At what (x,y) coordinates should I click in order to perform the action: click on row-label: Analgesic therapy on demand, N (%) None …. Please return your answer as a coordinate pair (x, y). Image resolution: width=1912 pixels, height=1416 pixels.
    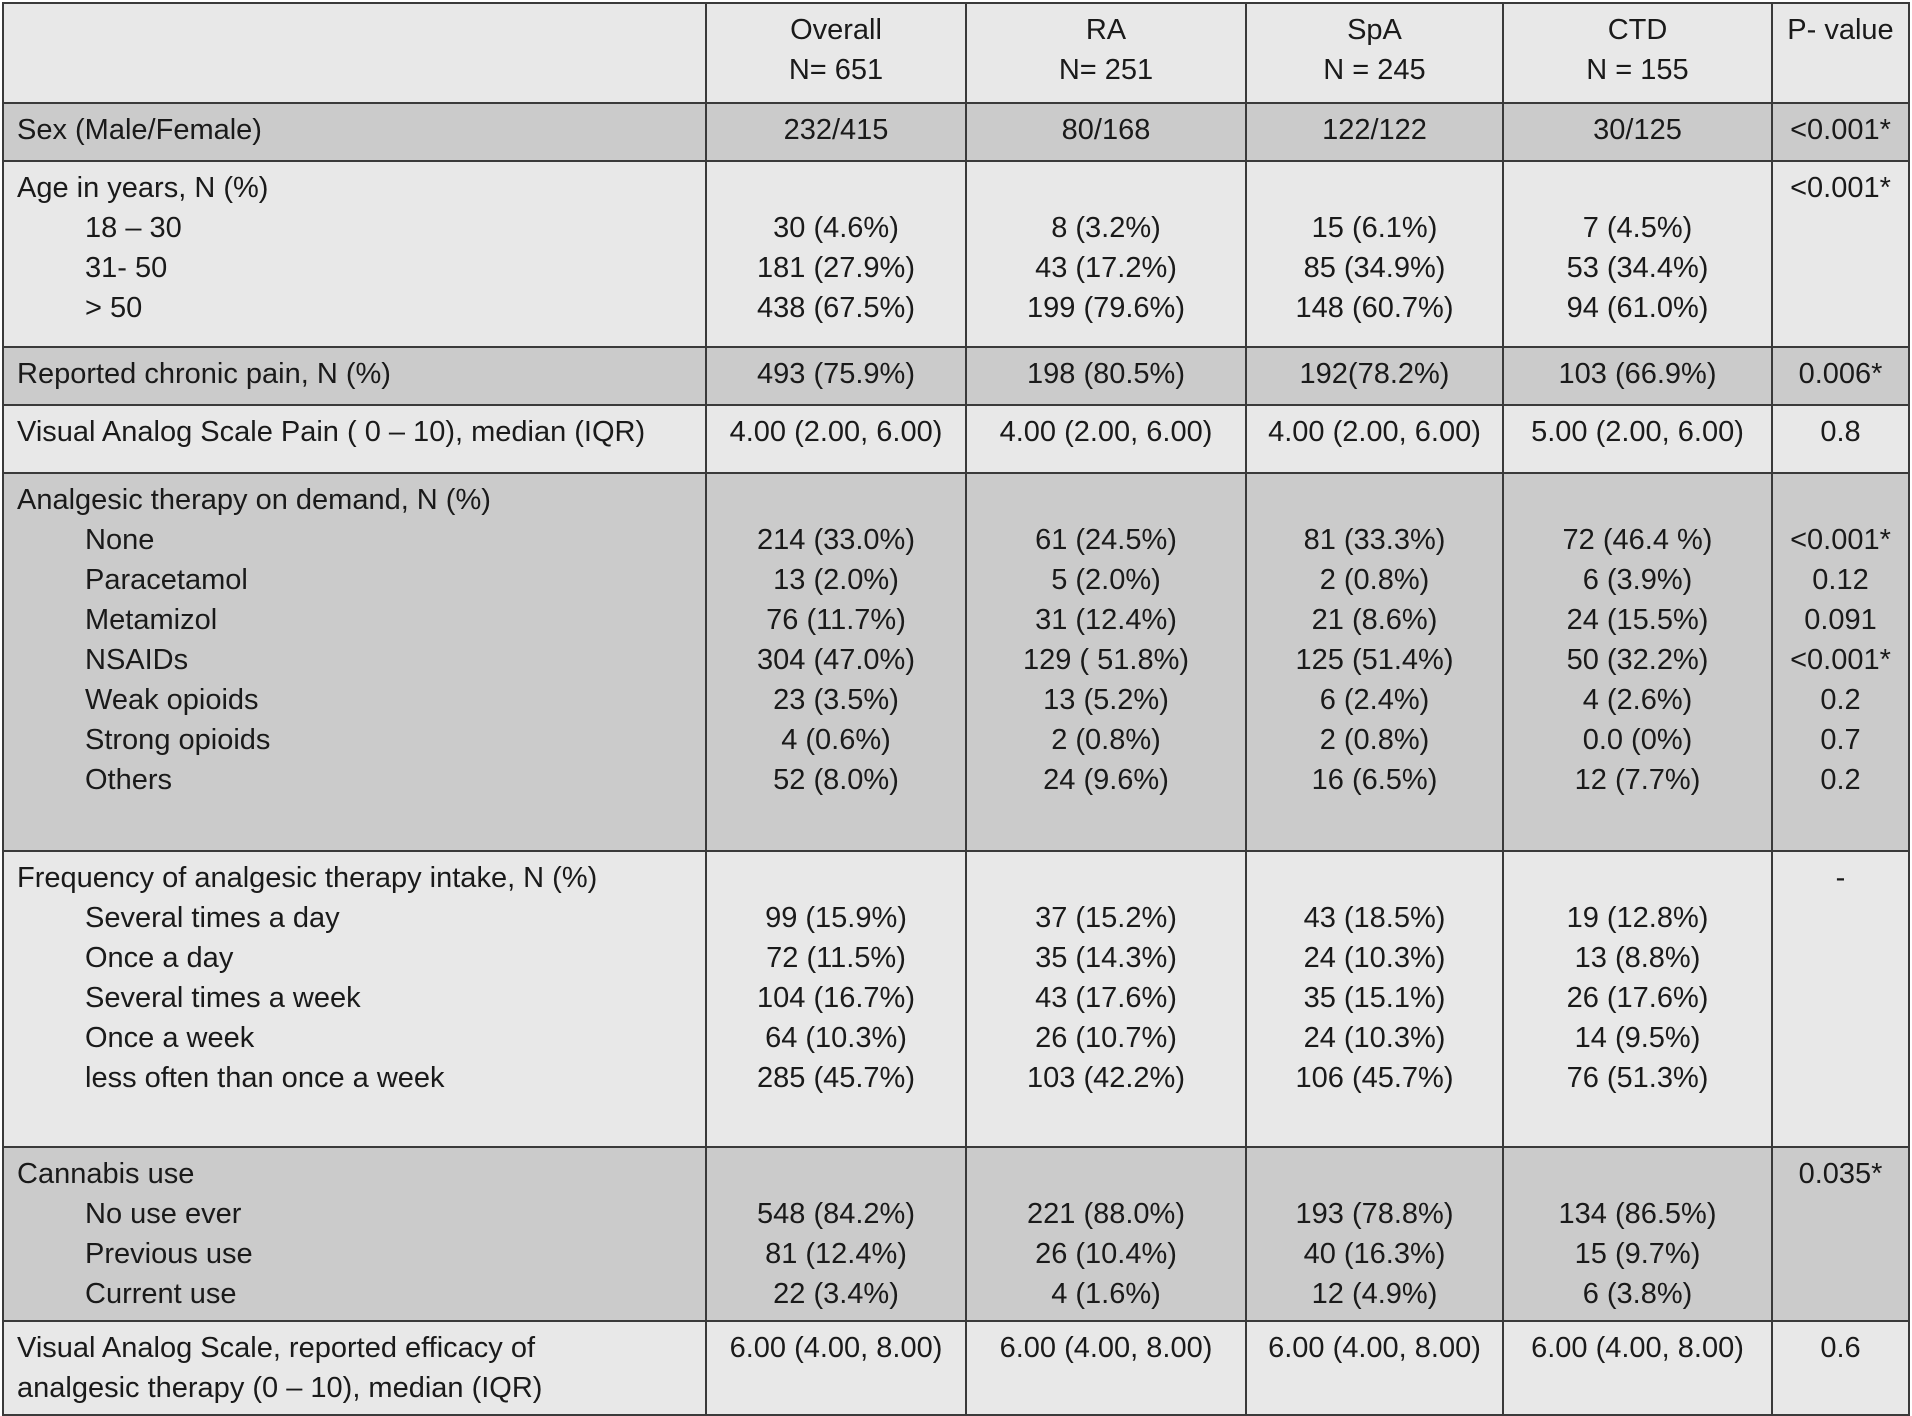
    Looking at the image, I should click on (354, 662).